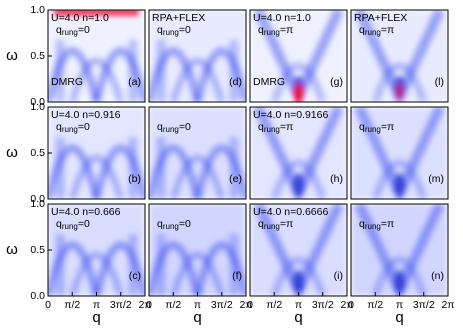 This screenshot has width=463, height=328. What do you see at coordinates (67, 82) in the screenshot?
I see `method-label: DMRG` at bounding box center [67, 82].